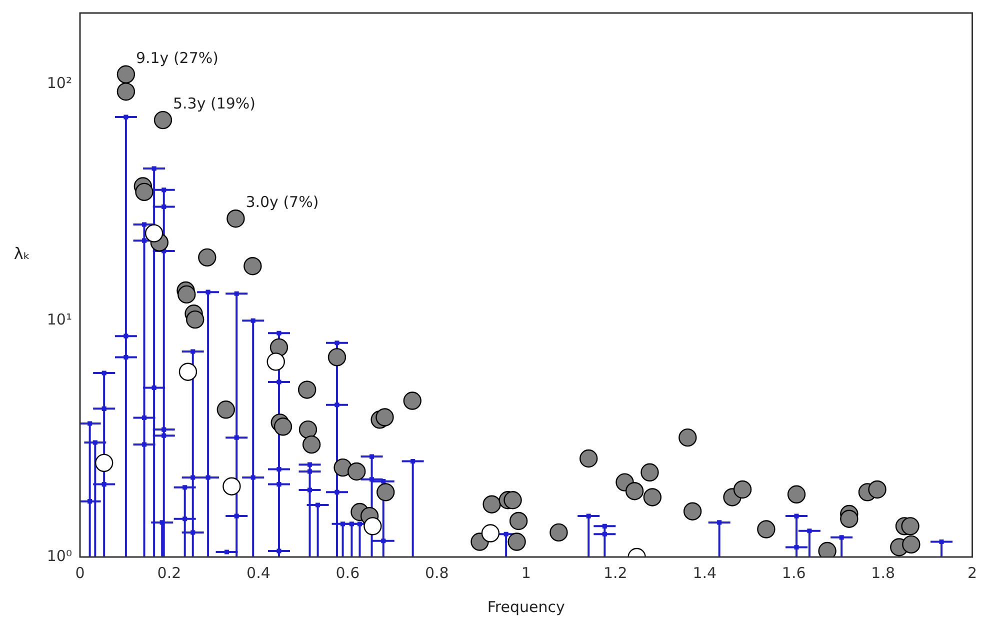 Image resolution: width=982 pixels, height=621 pixels. I want to click on x-tick-label: 2, so click(973, 573).